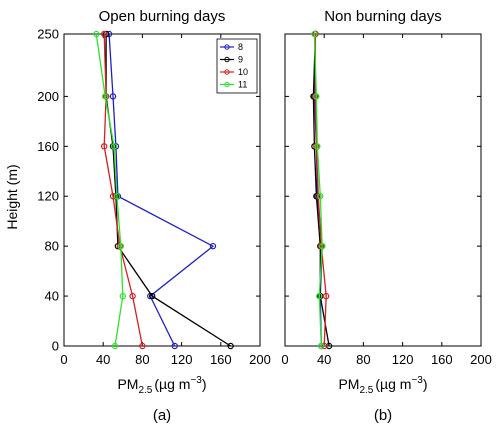 The image size is (500, 432). Describe the element at coordinates (316, 196) in the screenshot. I see `data-point-9-b` at that location.